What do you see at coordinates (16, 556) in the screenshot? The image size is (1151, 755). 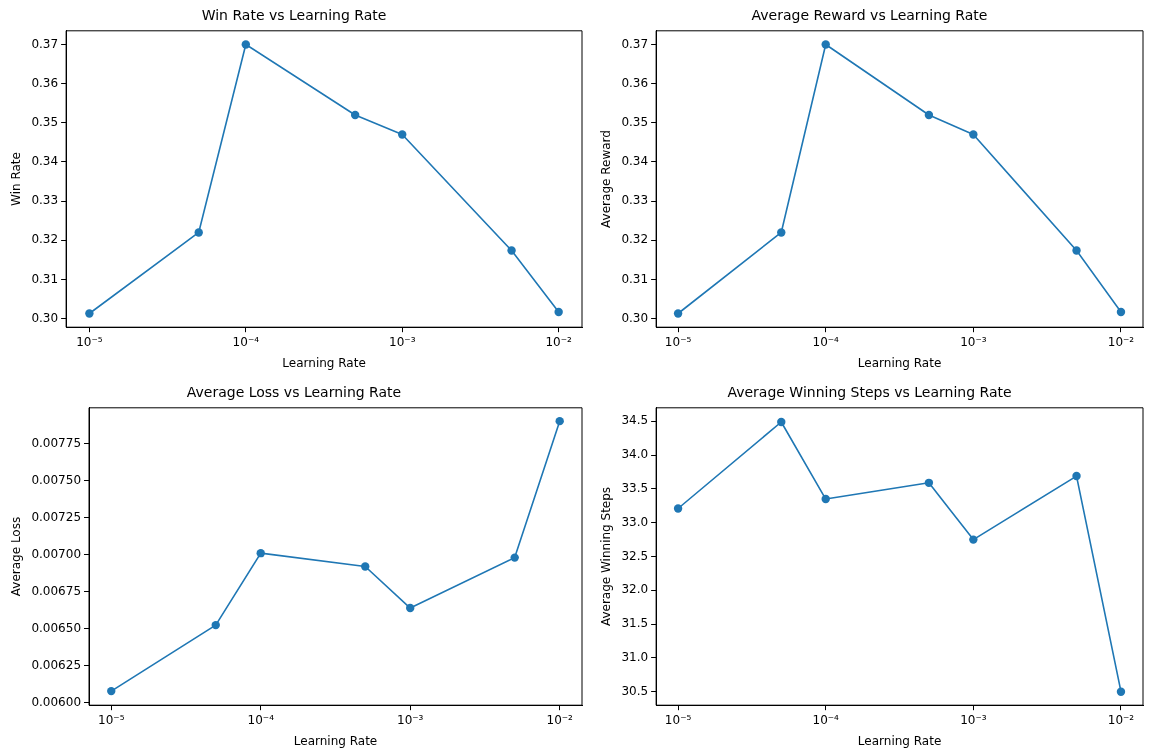 I see `y-axis-title: Average Loss` at bounding box center [16, 556].